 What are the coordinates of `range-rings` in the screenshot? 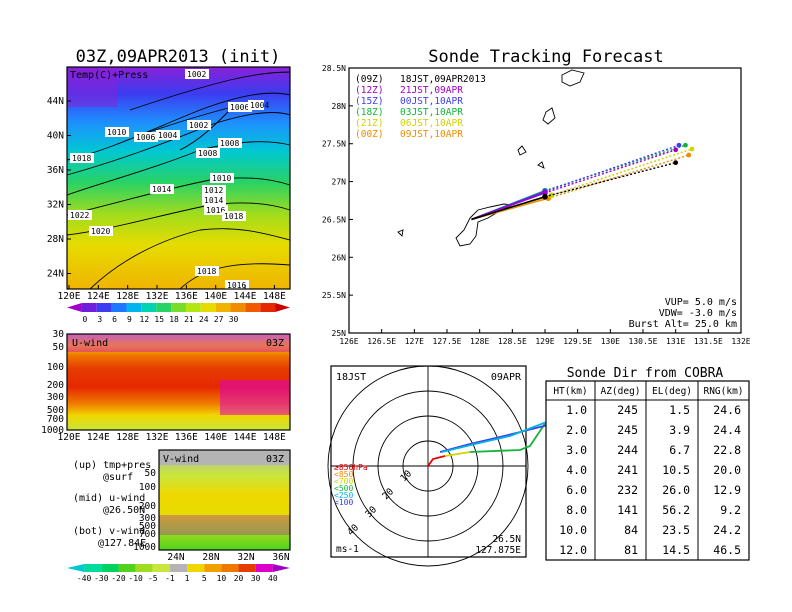 It's located at (428, 466).